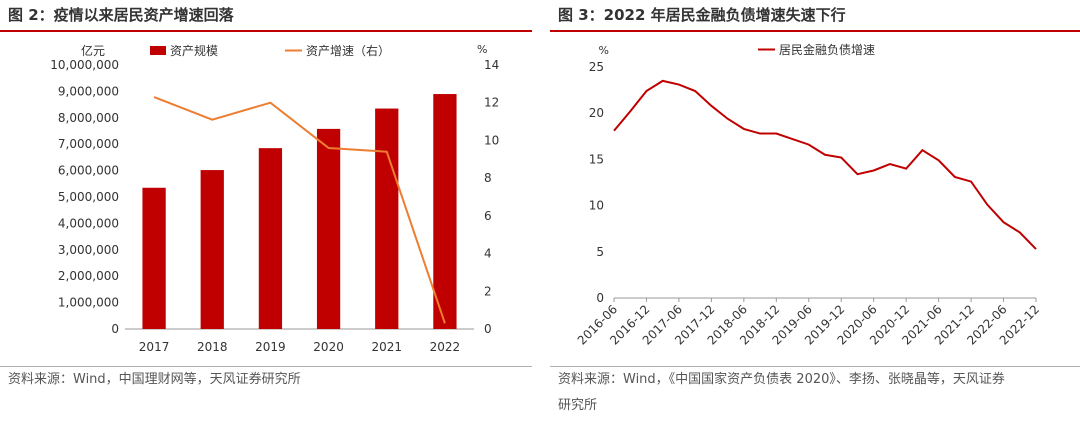  I want to click on y-right-tick-label: 12, so click(491, 103).